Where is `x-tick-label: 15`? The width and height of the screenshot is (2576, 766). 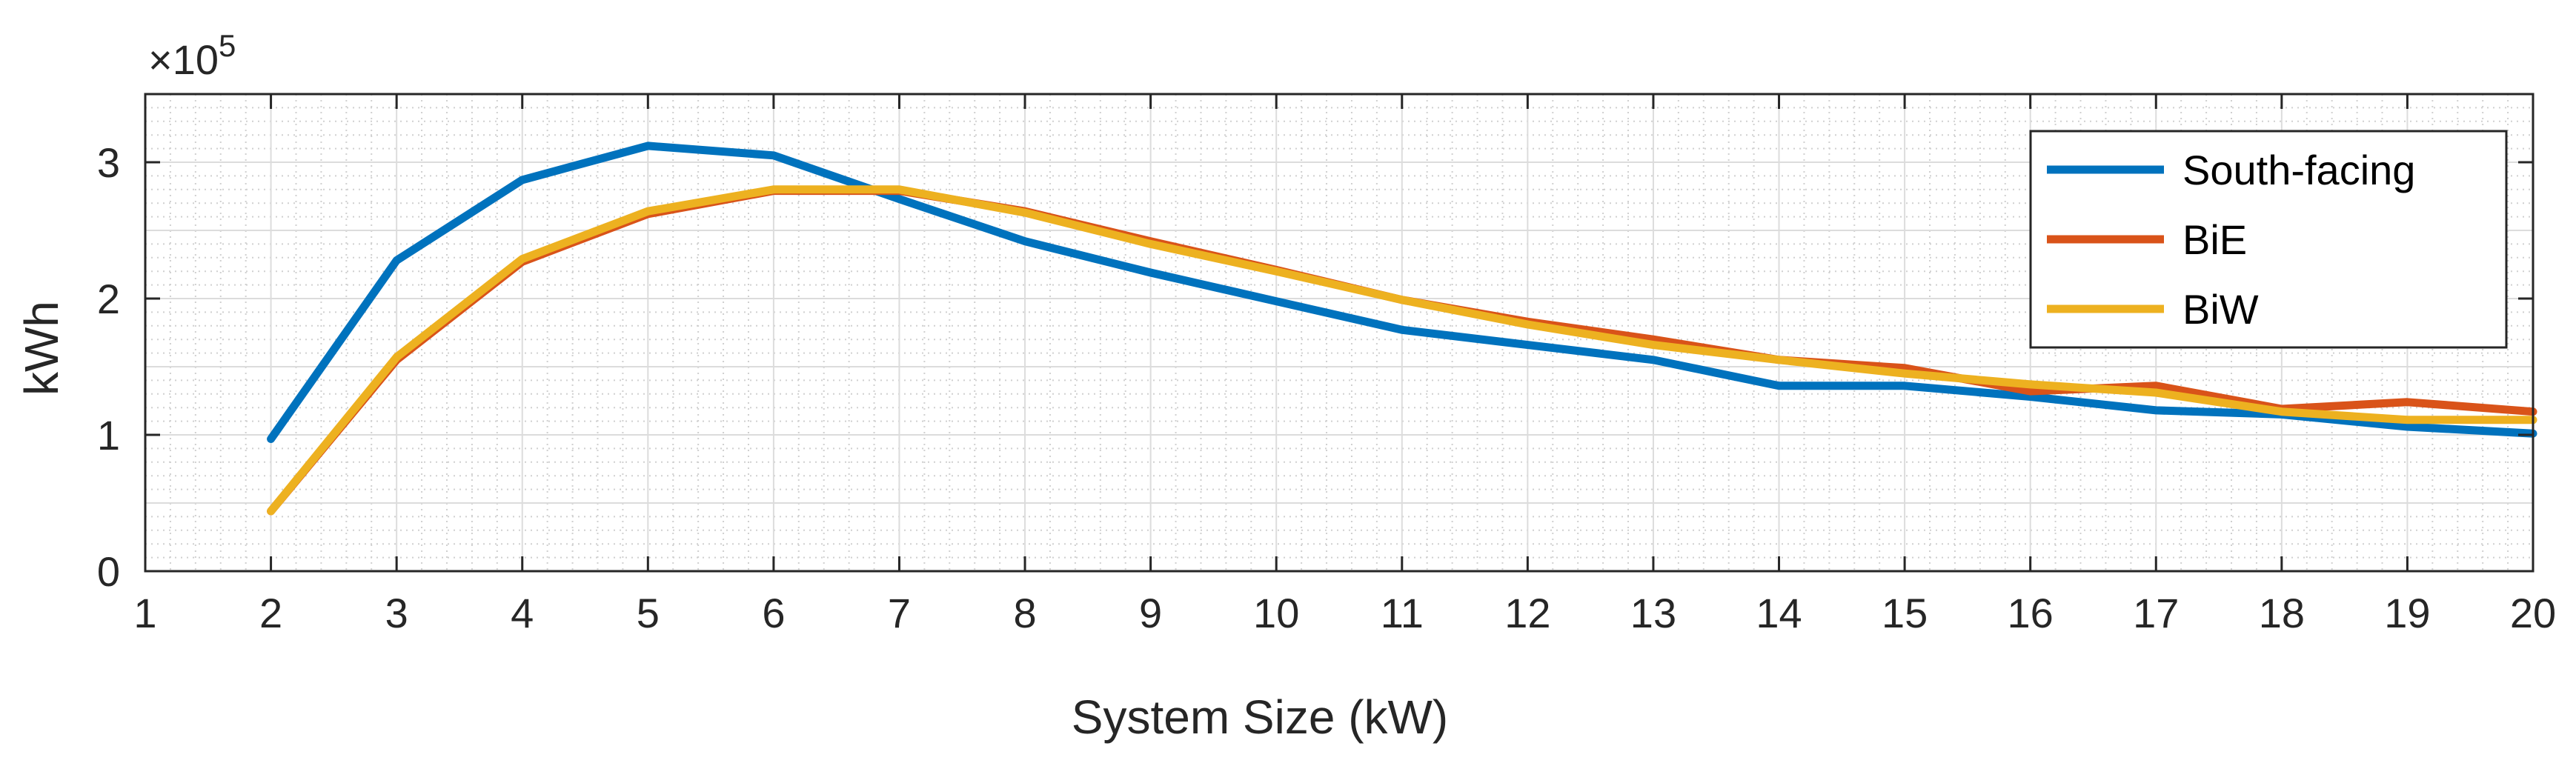
x-tick-label: 15 is located at coordinates (1905, 613).